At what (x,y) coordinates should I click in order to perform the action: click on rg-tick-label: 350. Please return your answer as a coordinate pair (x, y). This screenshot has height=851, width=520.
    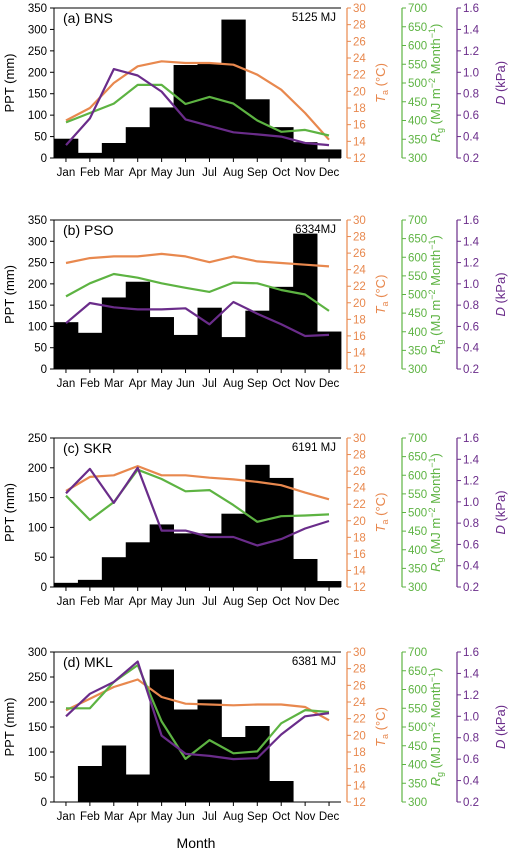
    Looking at the image, I should click on (417, 784).